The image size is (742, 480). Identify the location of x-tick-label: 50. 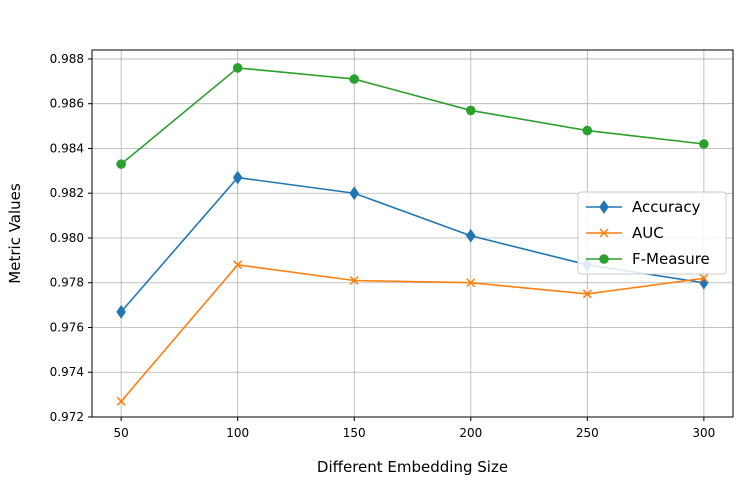
(120, 433).